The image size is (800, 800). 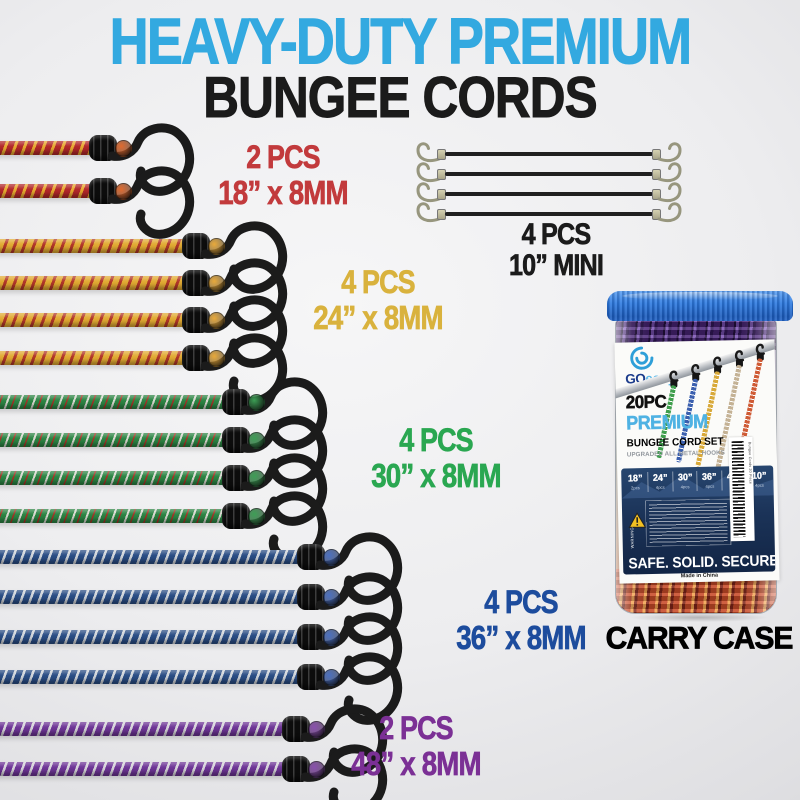 What do you see at coordinates (521, 637) in the screenshot?
I see `cord-group-size-label: 36” x 8MM` at bounding box center [521, 637].